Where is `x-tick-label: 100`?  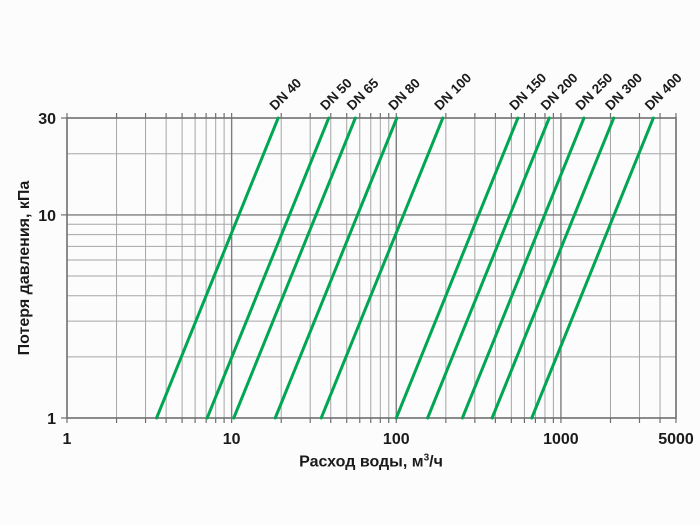
x-tick-label: 100 is located at coordinates (396, 439).